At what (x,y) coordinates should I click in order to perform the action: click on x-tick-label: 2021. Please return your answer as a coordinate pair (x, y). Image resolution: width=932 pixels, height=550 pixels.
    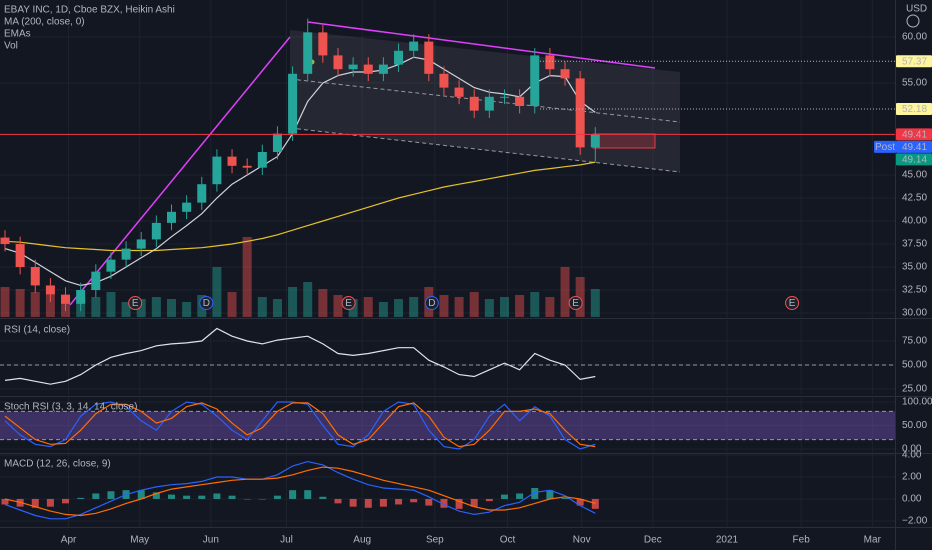
    Looking at the image, I should click on (727, 540).